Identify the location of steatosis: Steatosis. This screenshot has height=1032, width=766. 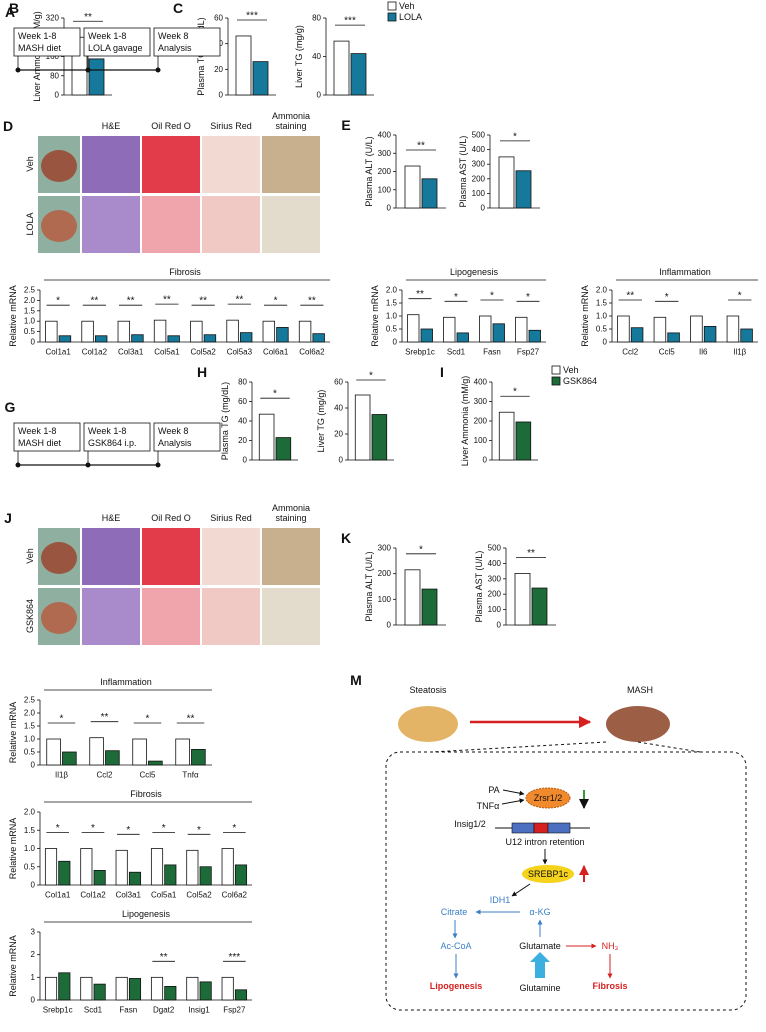
(428, 690).